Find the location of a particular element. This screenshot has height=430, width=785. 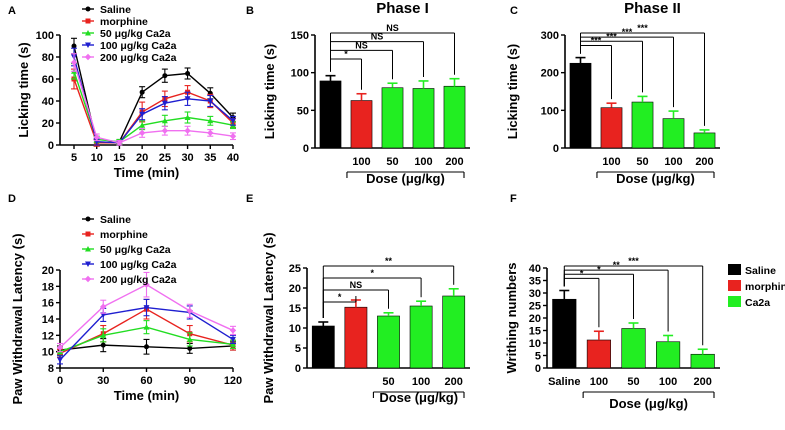

panel-letter-A: A is located at coordinates (12, 11).